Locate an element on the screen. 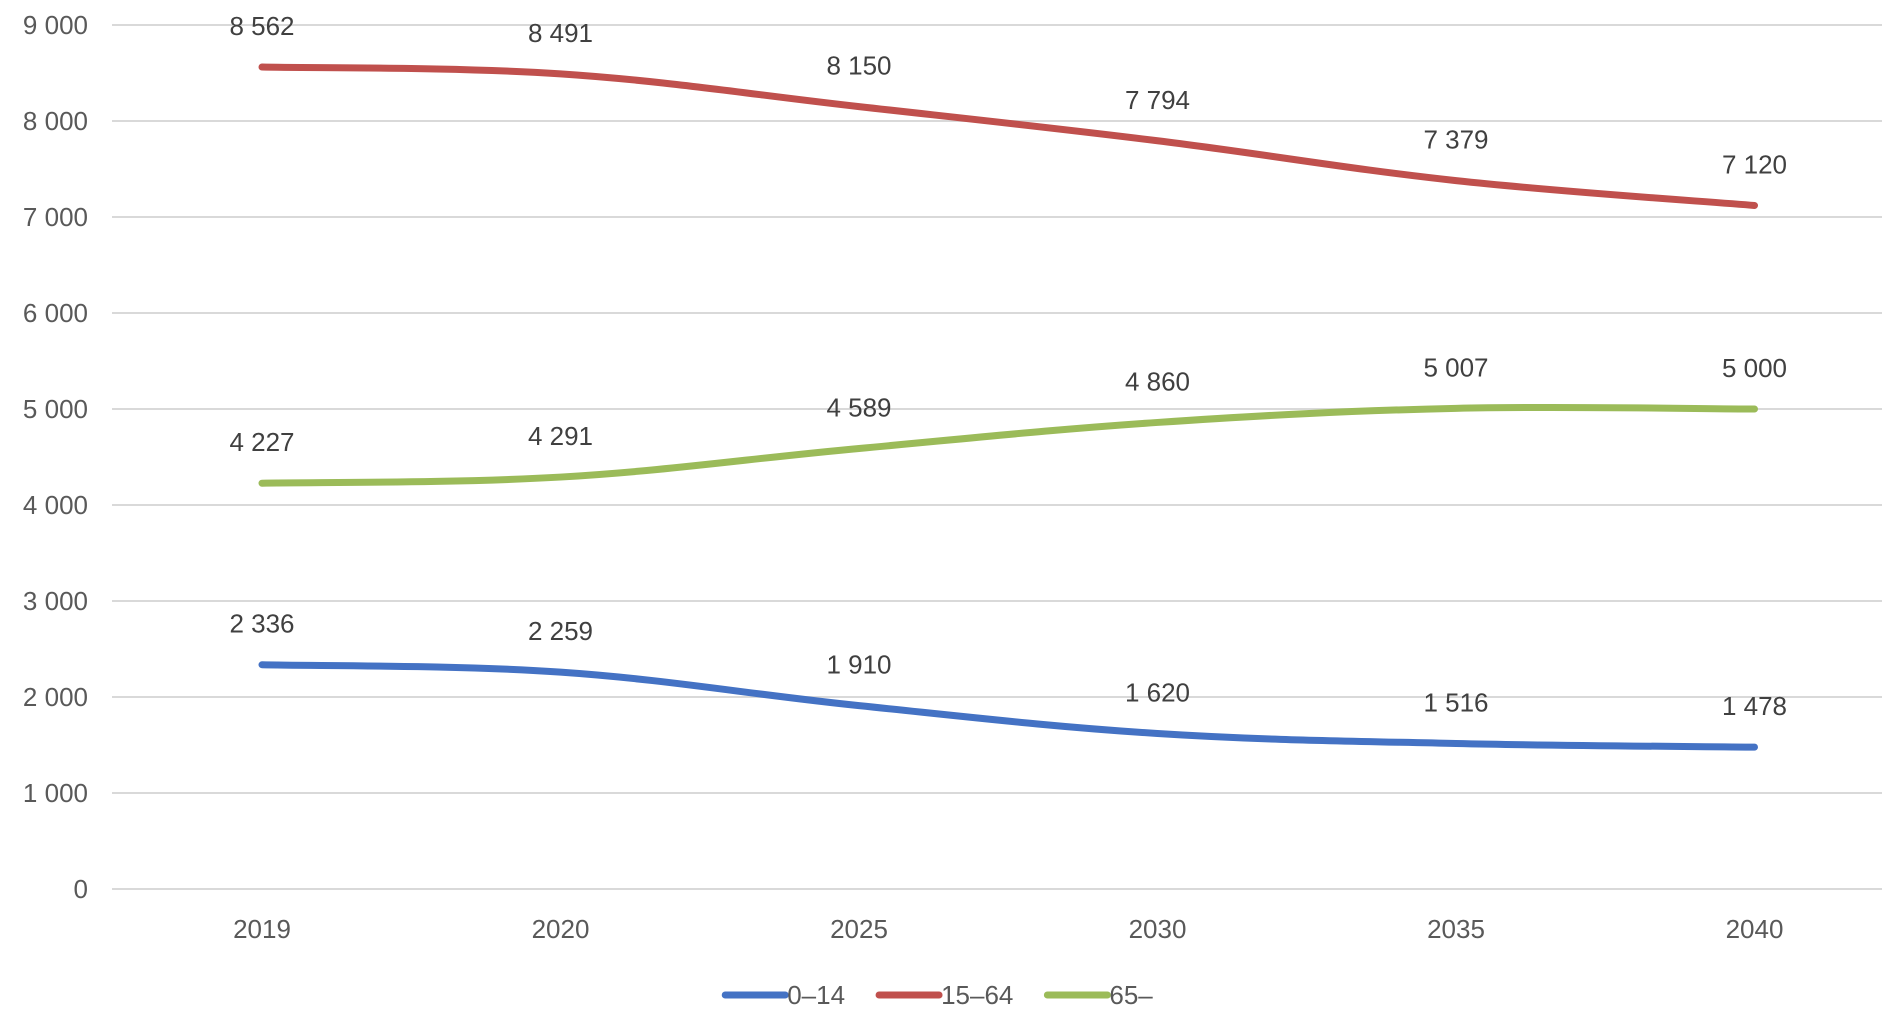 Image resolution: width=1882 pixels, height=1010 pixels. x-tick-label: 2030 is located at coordinates (1158, 929).